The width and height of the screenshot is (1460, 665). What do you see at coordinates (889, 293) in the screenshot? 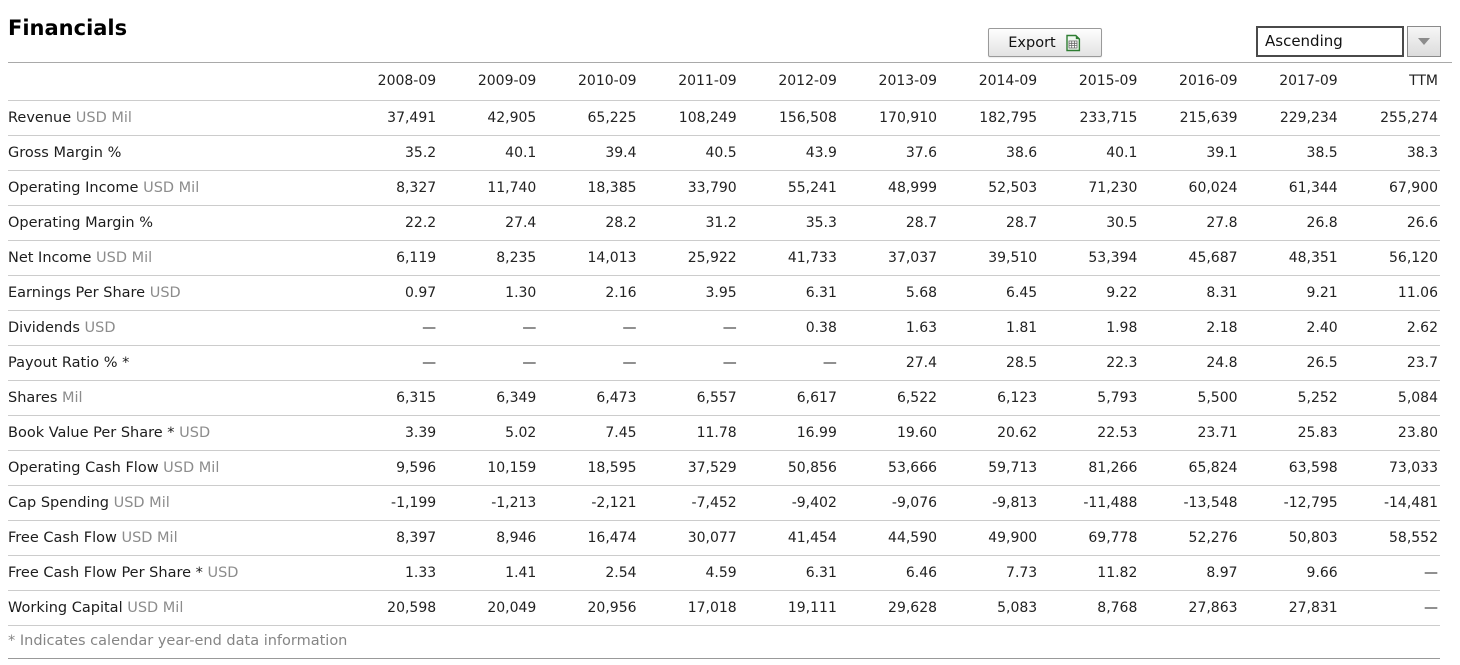
I see `cell-value: 5.68` at bounding box center [889, 293].